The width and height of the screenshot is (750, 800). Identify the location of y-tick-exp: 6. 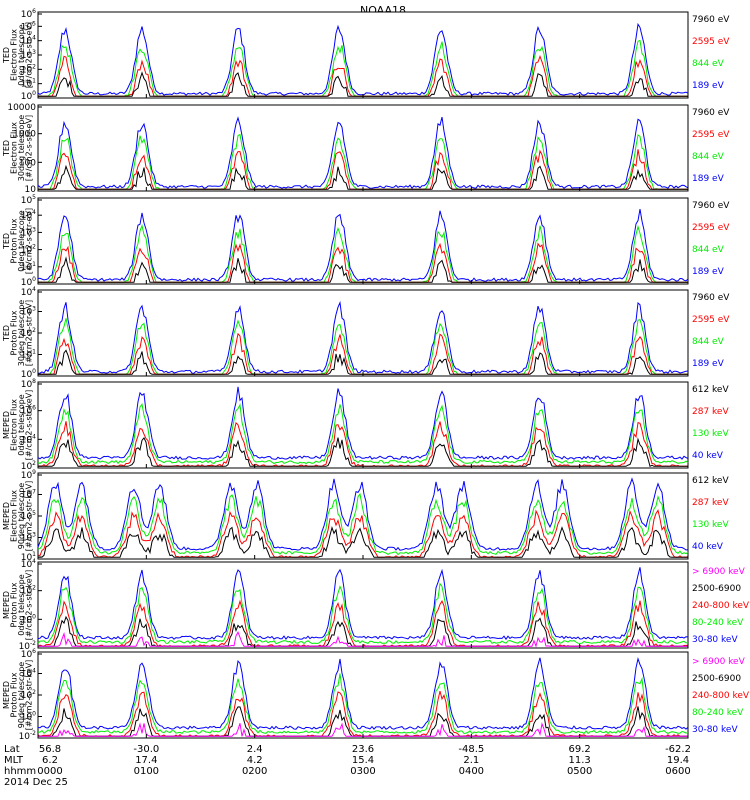
(34, 11).